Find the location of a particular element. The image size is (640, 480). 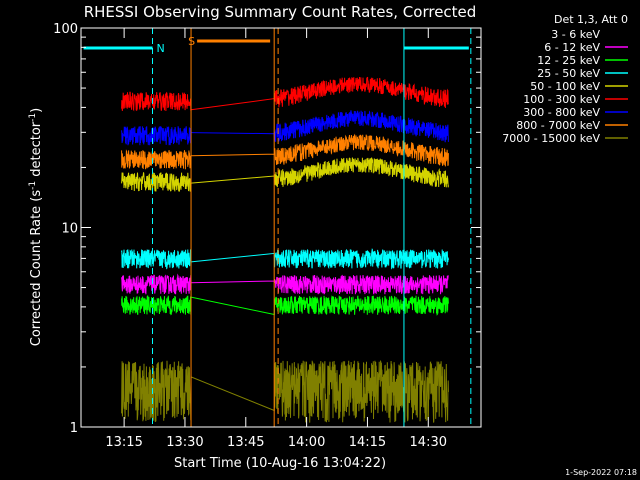

legend-label-25-50-kev: 25 - 50 keV is located at coordinates (568, 73).